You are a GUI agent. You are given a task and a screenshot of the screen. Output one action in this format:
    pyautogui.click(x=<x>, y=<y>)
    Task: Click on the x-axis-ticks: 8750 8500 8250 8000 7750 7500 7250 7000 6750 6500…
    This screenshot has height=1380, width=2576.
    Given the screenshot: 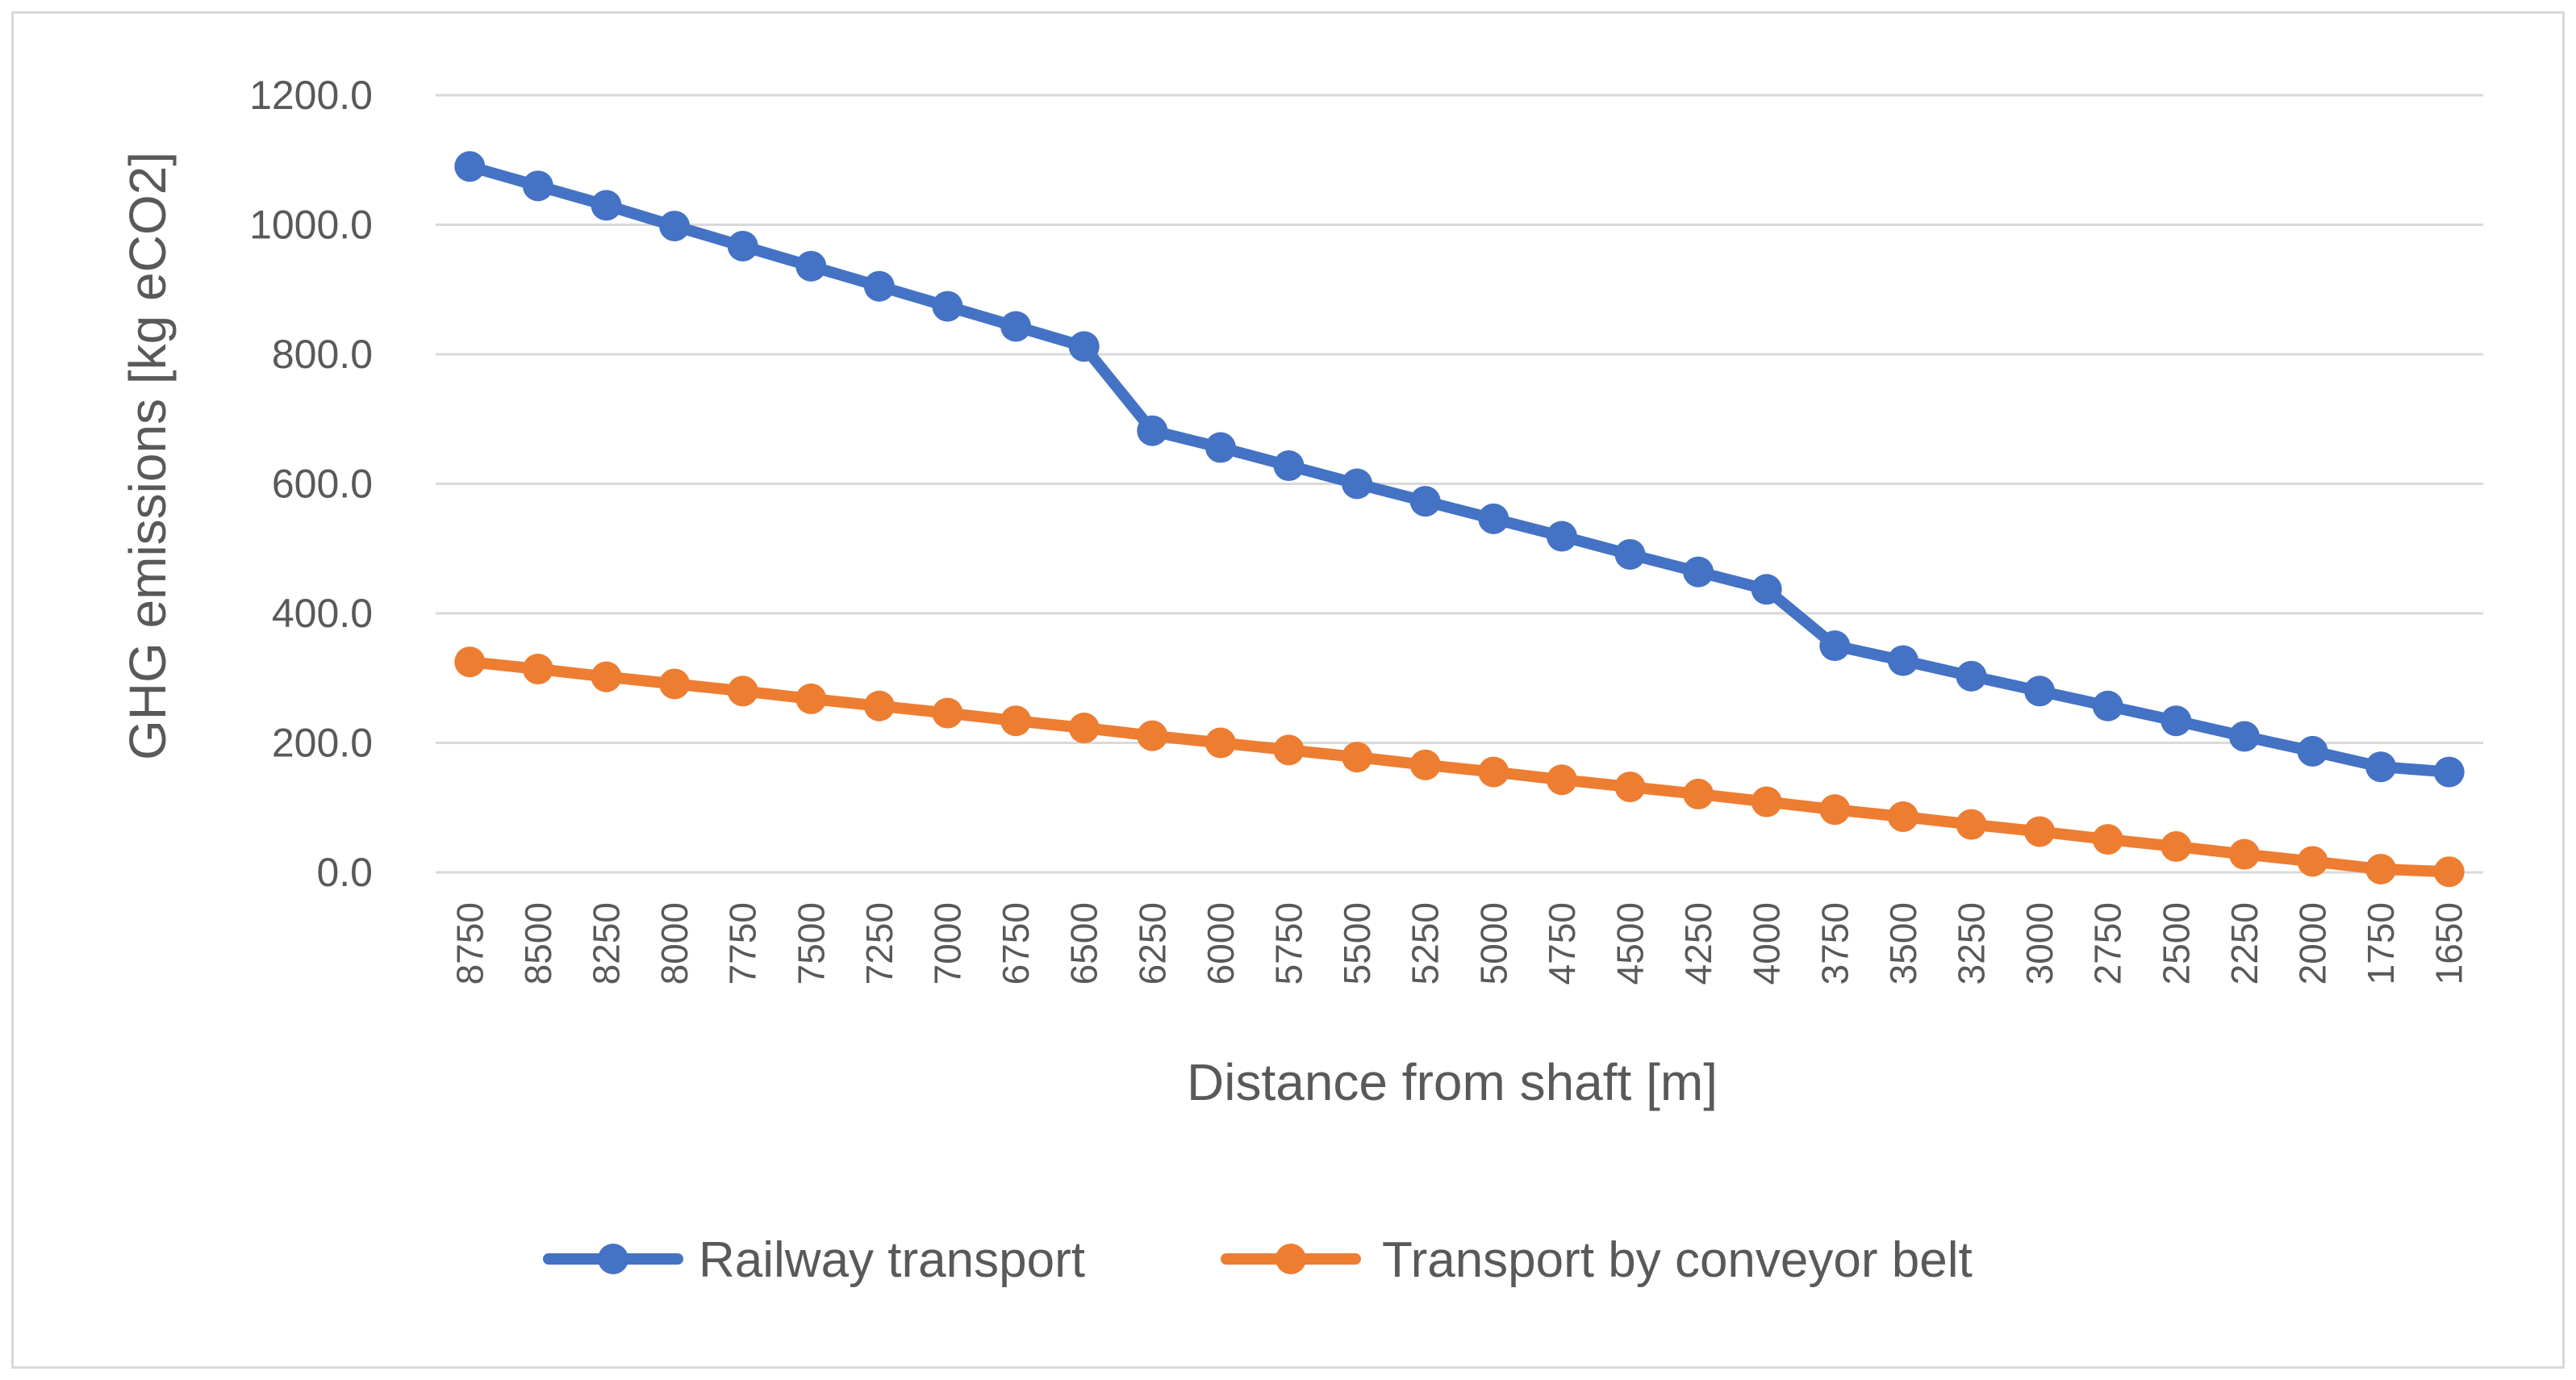 What is the action you would take?
    pyautogui.click(x=1459, y=943)
    